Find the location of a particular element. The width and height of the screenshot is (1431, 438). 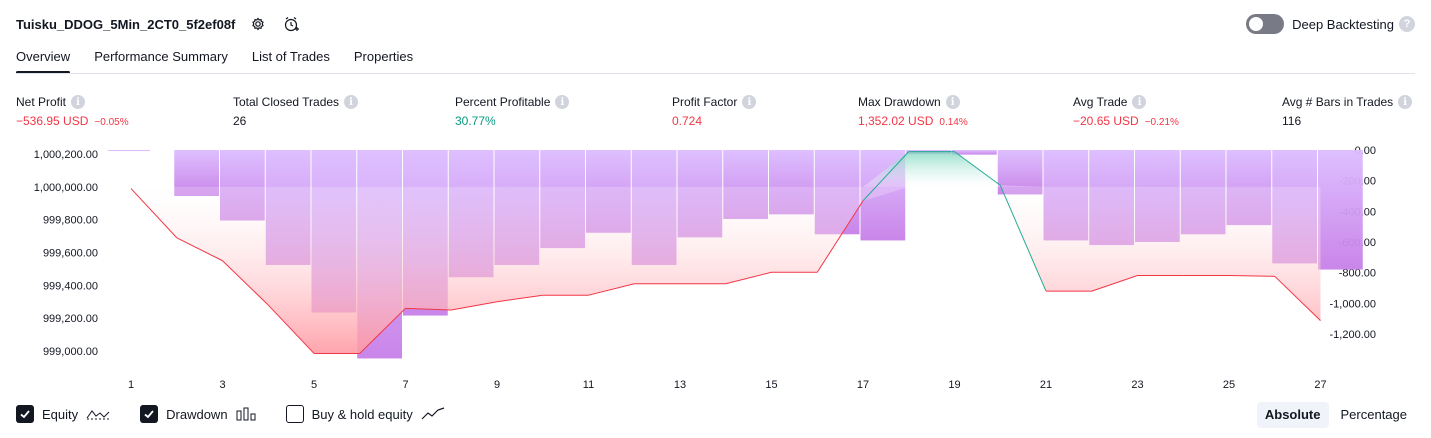

metric-value: −20.65 USD is located at coordinates (1106, 121).